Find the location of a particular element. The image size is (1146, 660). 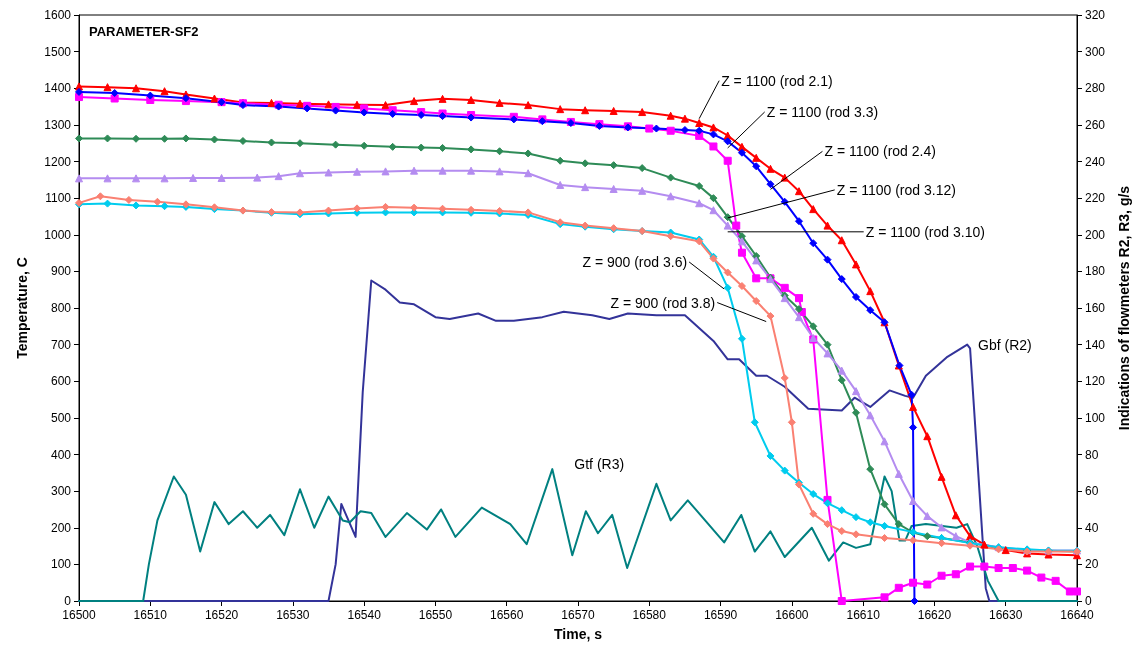

y2-tick-label: 40 is located at coordinates (1092, 527).